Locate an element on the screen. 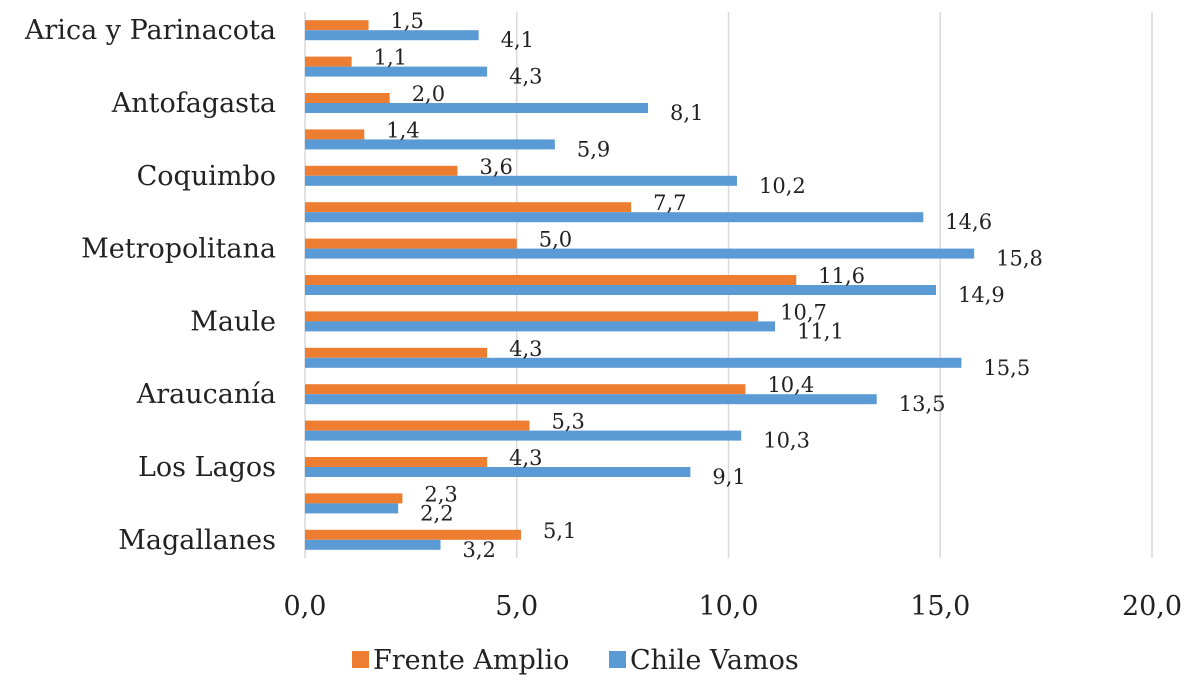 The height and width of the screenshot is (689, 1185). data-label-frente-amplio: 5,3 is located at coordinates (567, 422).